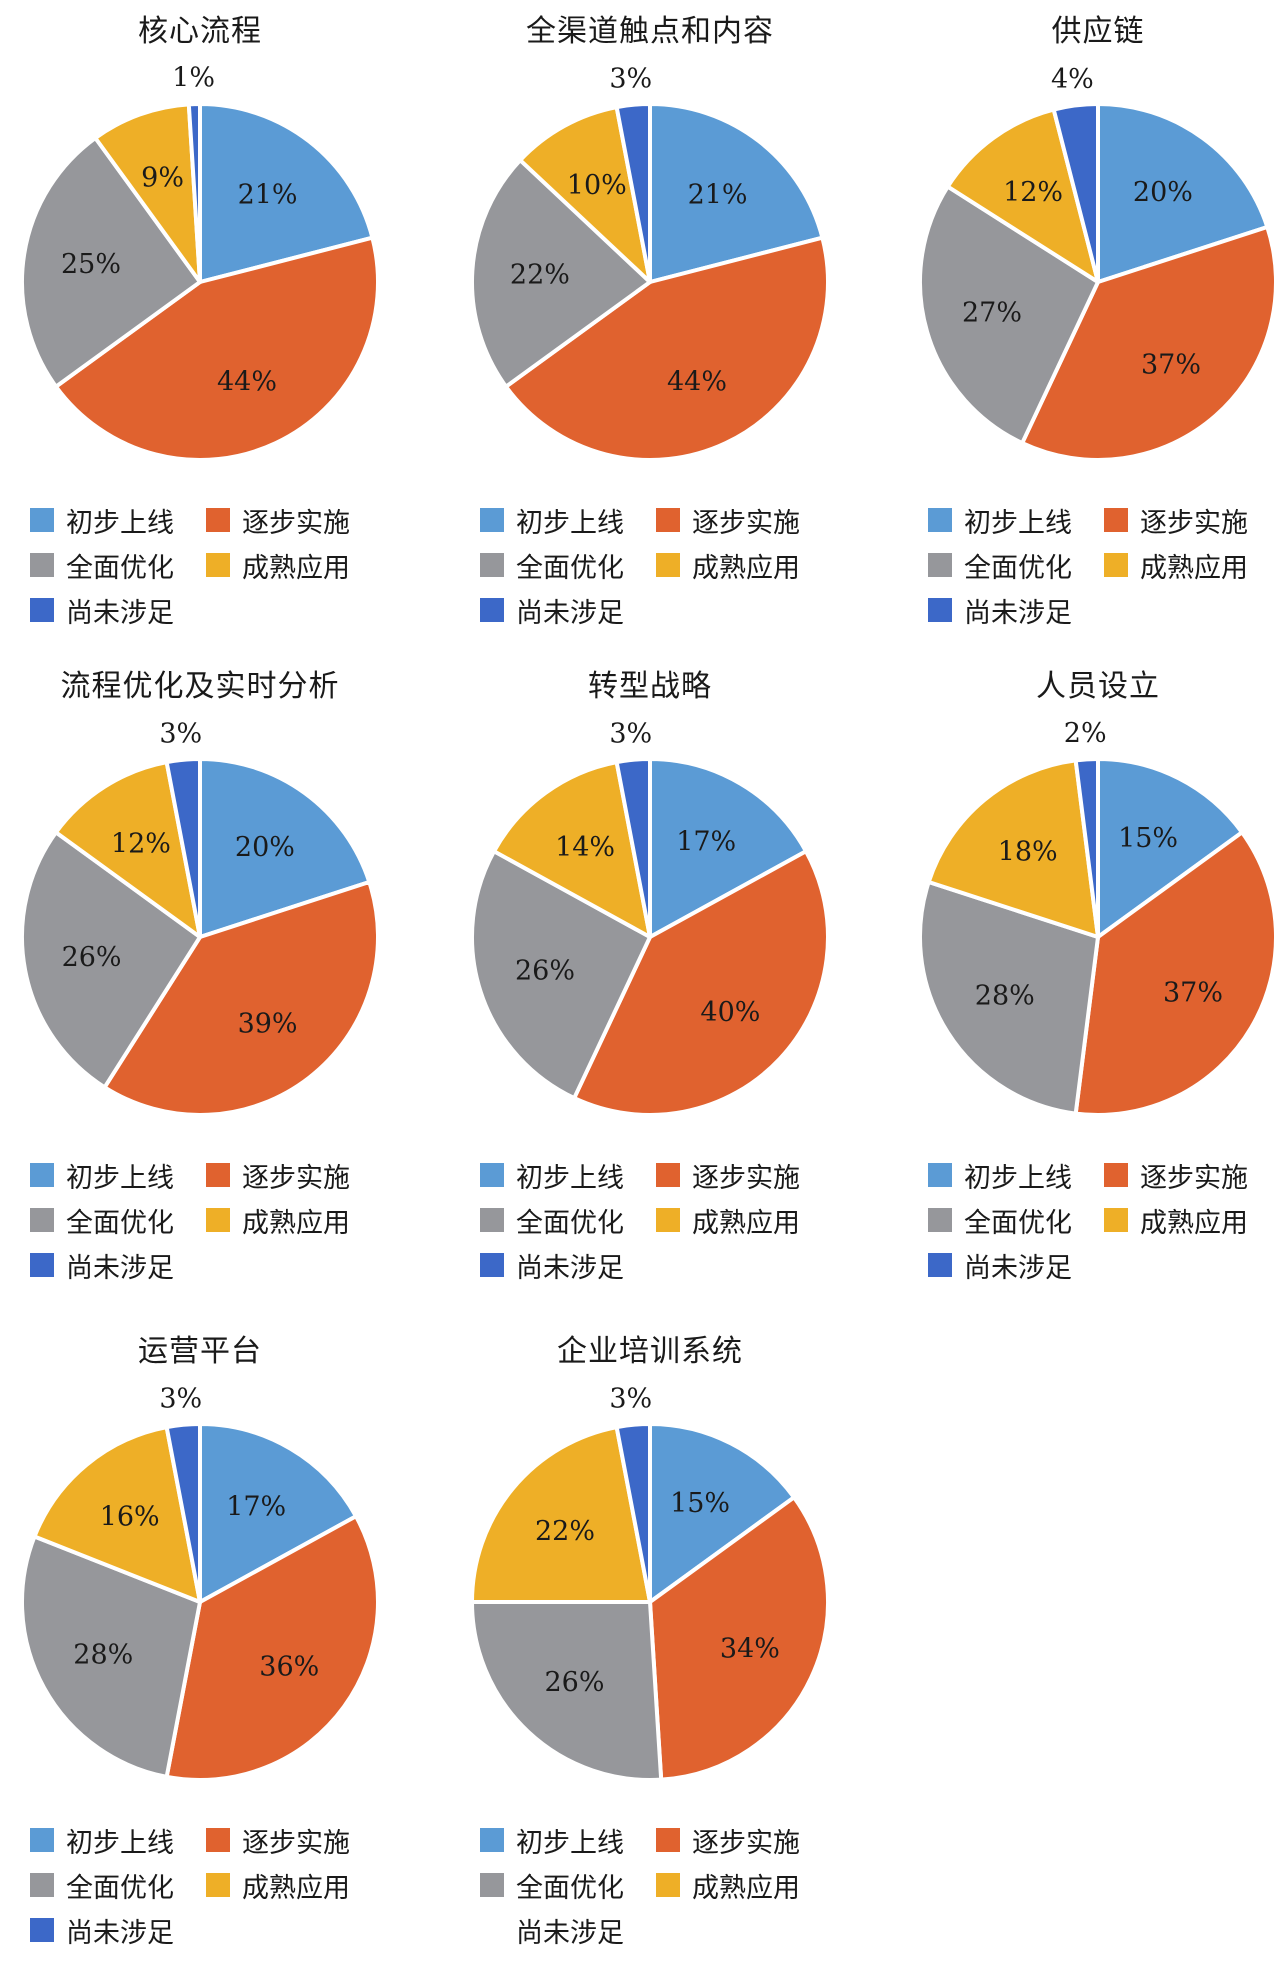 This screenshot has height=1965, width=1279. Describe the element at coordinates (992, 312) in the screenshot. I see `slice-data-label: 27%` at that location.